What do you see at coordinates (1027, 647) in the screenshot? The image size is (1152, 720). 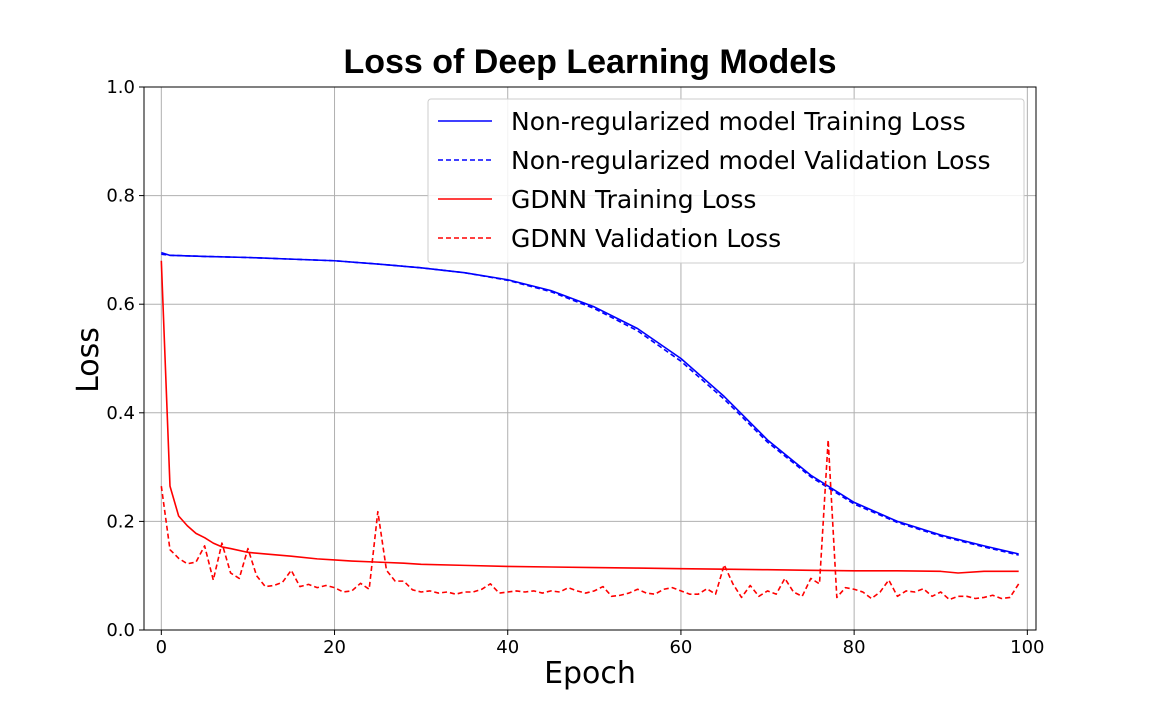 I see `x-tick-label: 100` at bounding box center [1027, 647].